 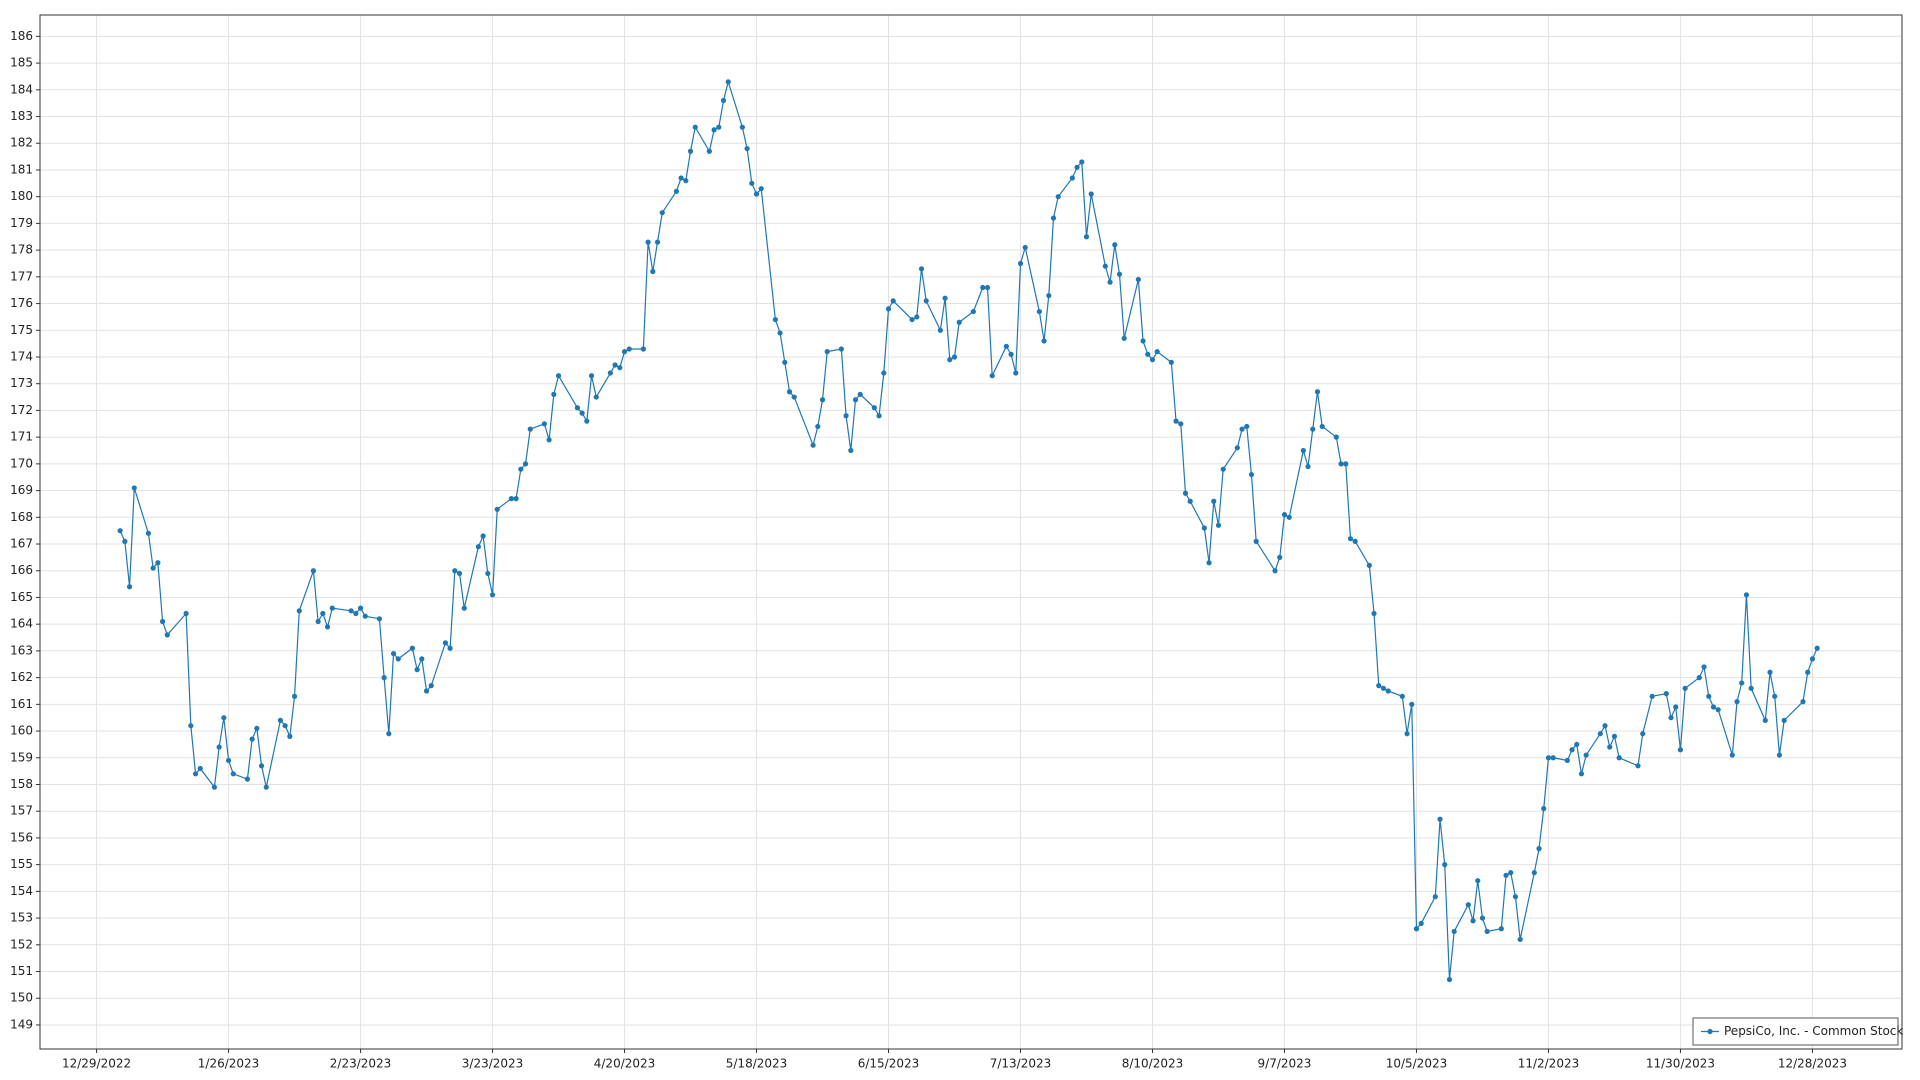 I want to click on y-tick-label: 153, so click(x=21, y=918).